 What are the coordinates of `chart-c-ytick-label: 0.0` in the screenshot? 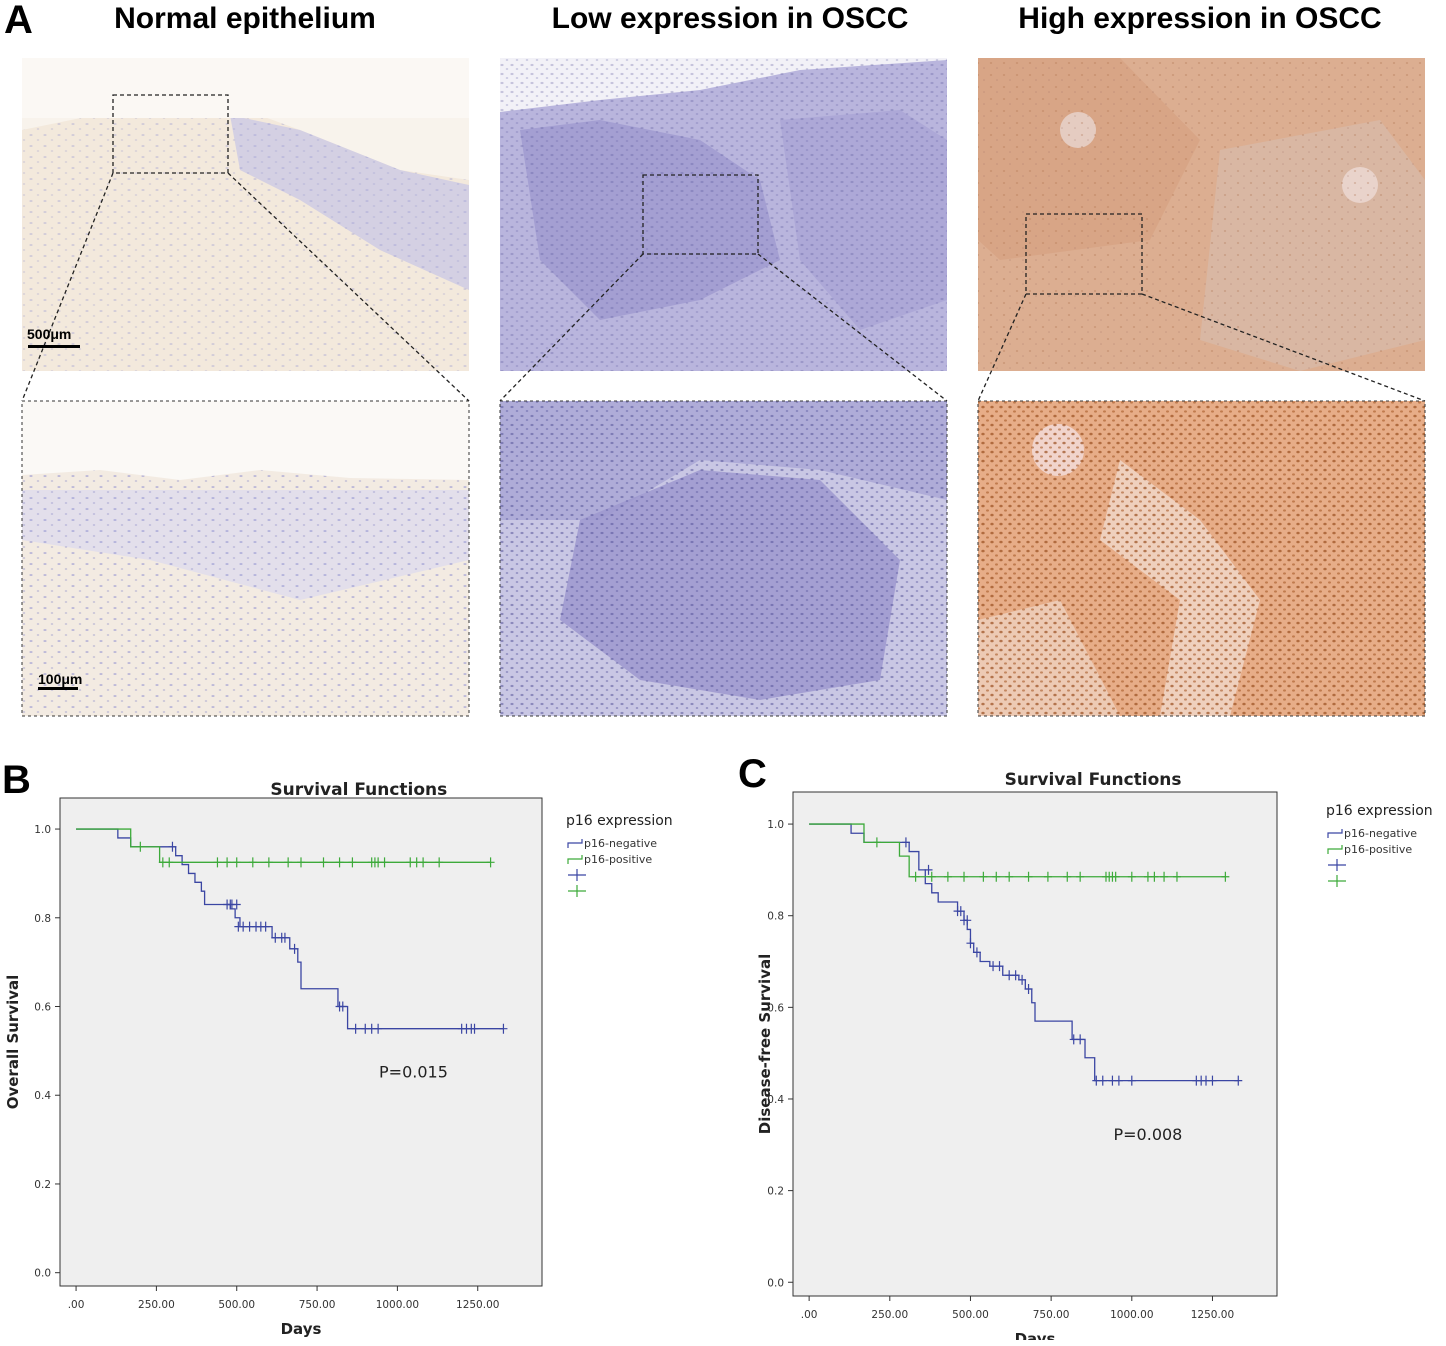 It's located at (775, 1283).